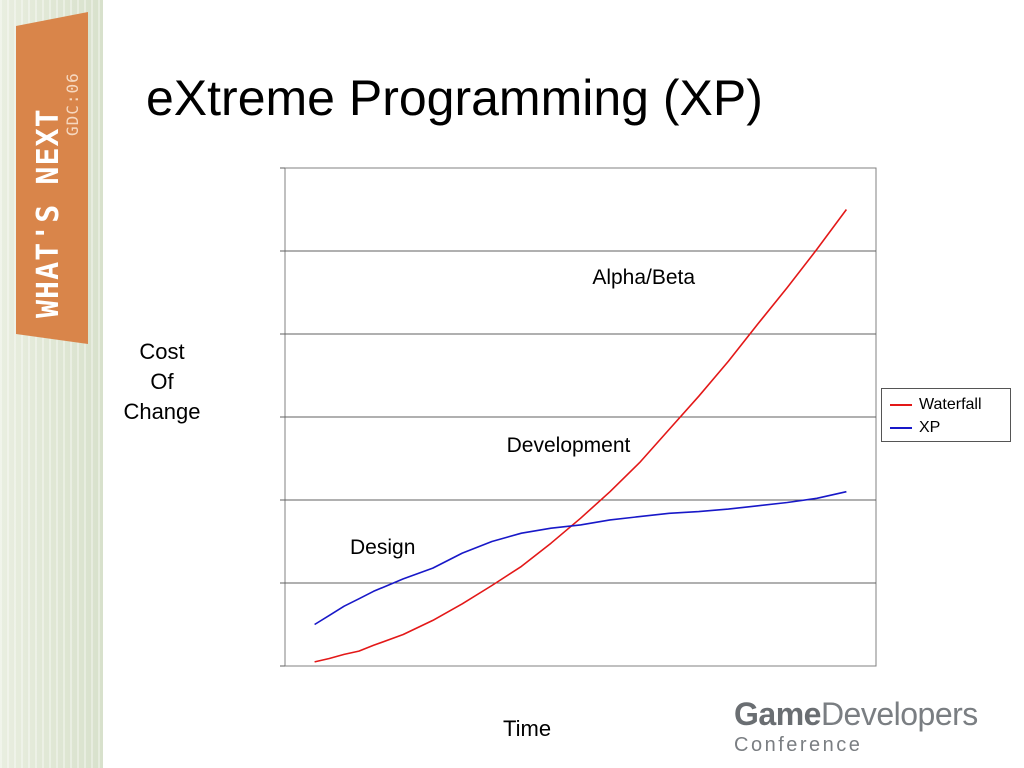  Describe the element at coordinates (930, 427) in the screenshot. I see `legend-label-xp: XP` at that location.